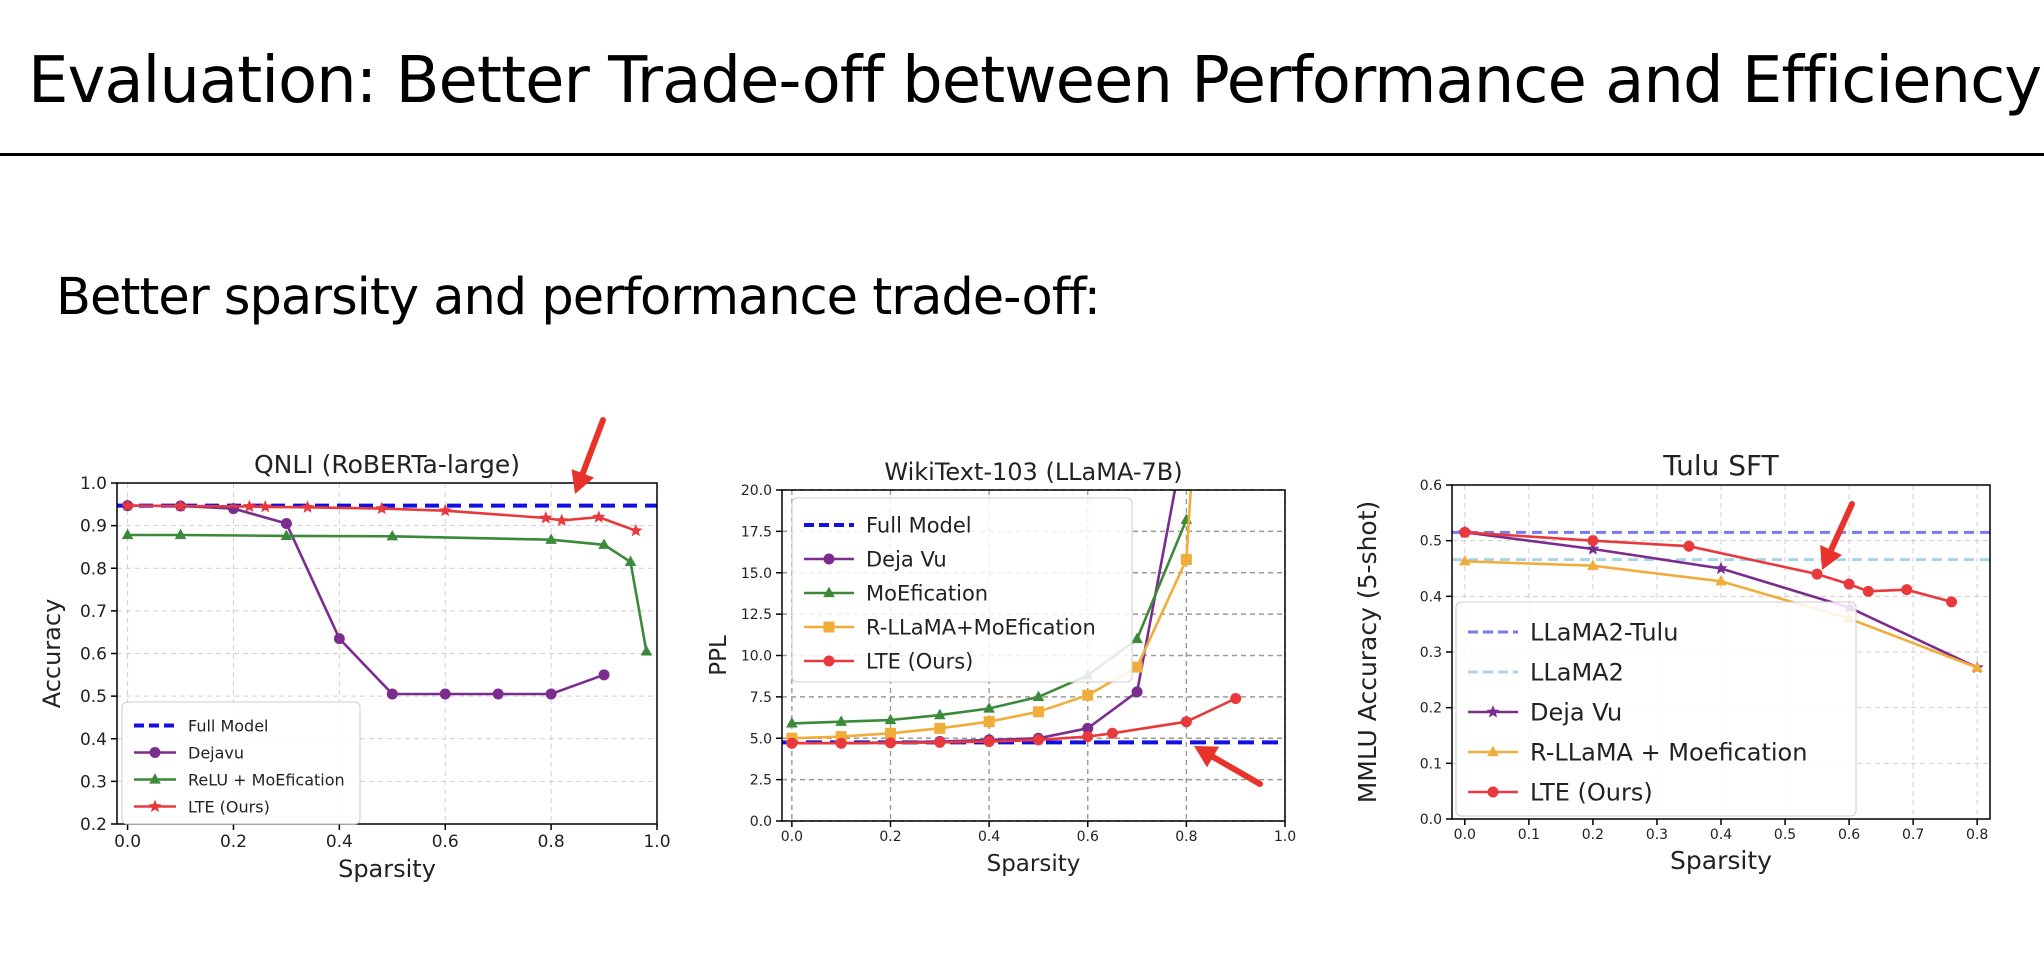 The width and height of the screenshot is (2044, 962). I want to click on x-tick-label: 0.8, so click(1977, 835).